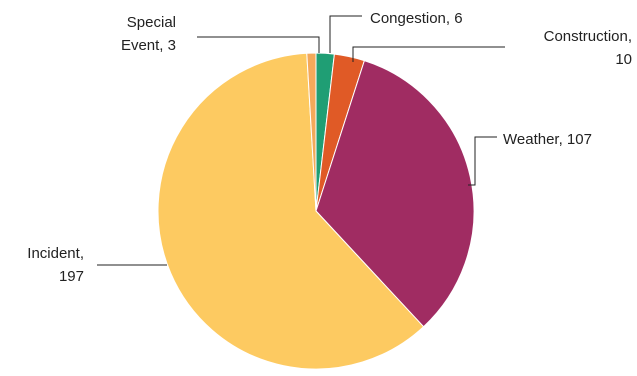 This screenshot has height=376, width=637. I want to click on leader-line-construction, so click(428, 54).